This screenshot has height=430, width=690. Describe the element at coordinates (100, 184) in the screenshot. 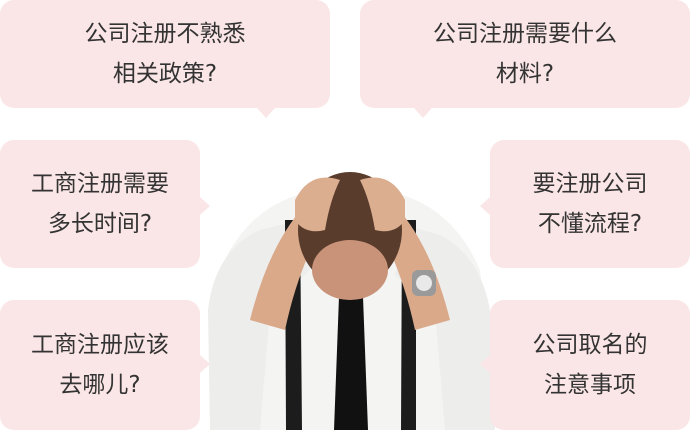

I see `bubble-text-line: 工商注册需要` at that location.